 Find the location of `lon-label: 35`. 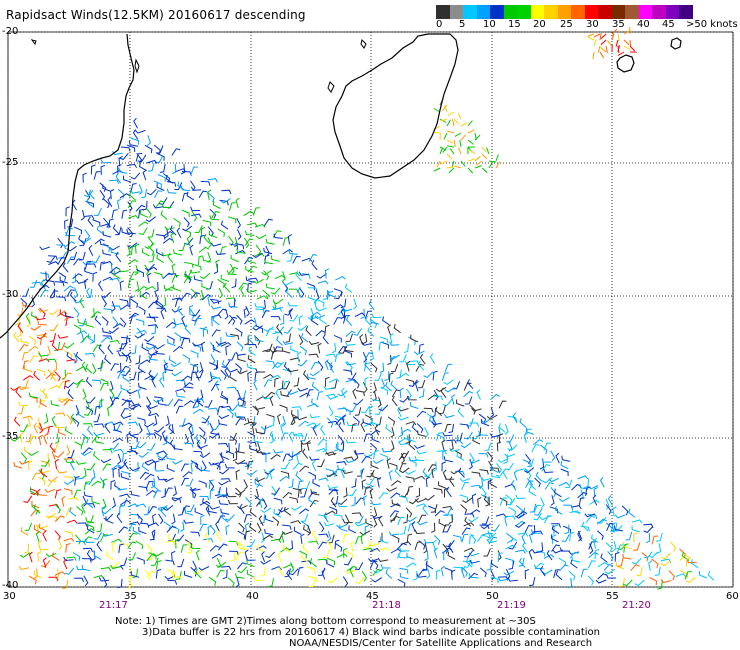

lon-label: 35 is located at coordinates (130, 596).